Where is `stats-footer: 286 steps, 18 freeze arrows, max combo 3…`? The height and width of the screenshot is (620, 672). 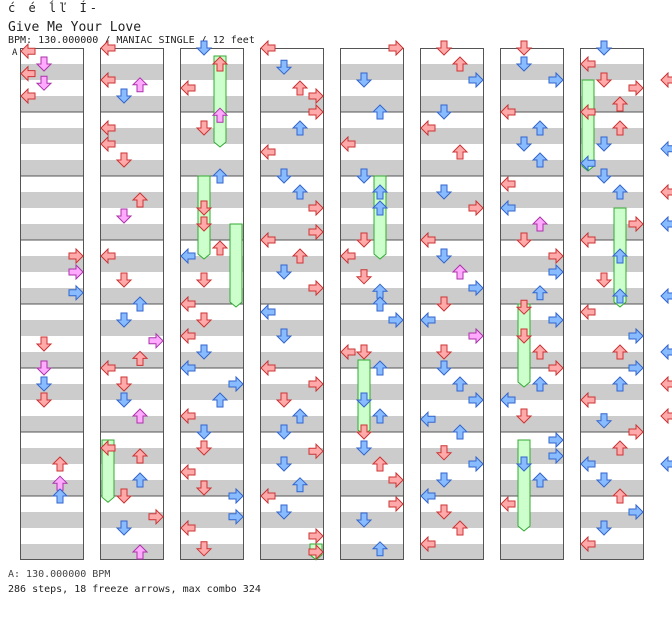
stats-footer: 286 steps, 18 freeze arrows, max combo 3… is located at coordinates (134, 589).